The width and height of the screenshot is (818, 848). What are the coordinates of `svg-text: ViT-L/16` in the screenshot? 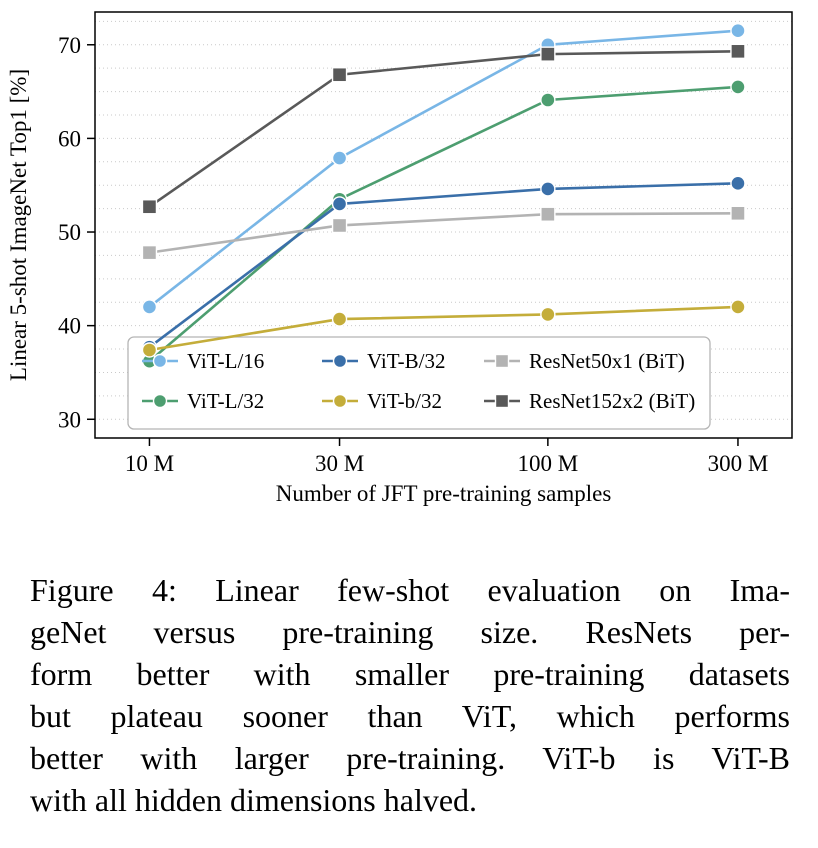 It's located at (225, 361).